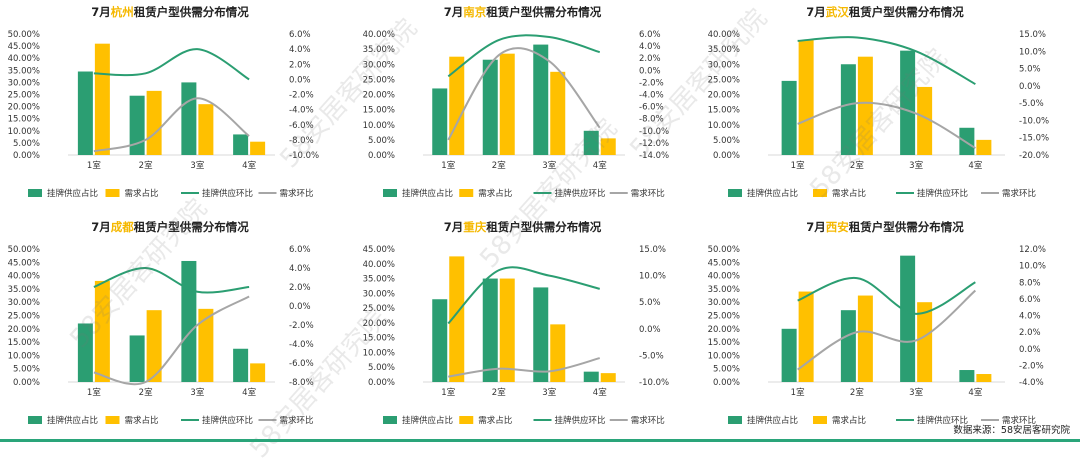 The image size is (1080, 465). What do you see at coordinates (301, 111) in the screenshot?
I see `right-axis-tick-label: -4.0%` at bounding box center [301, 111].